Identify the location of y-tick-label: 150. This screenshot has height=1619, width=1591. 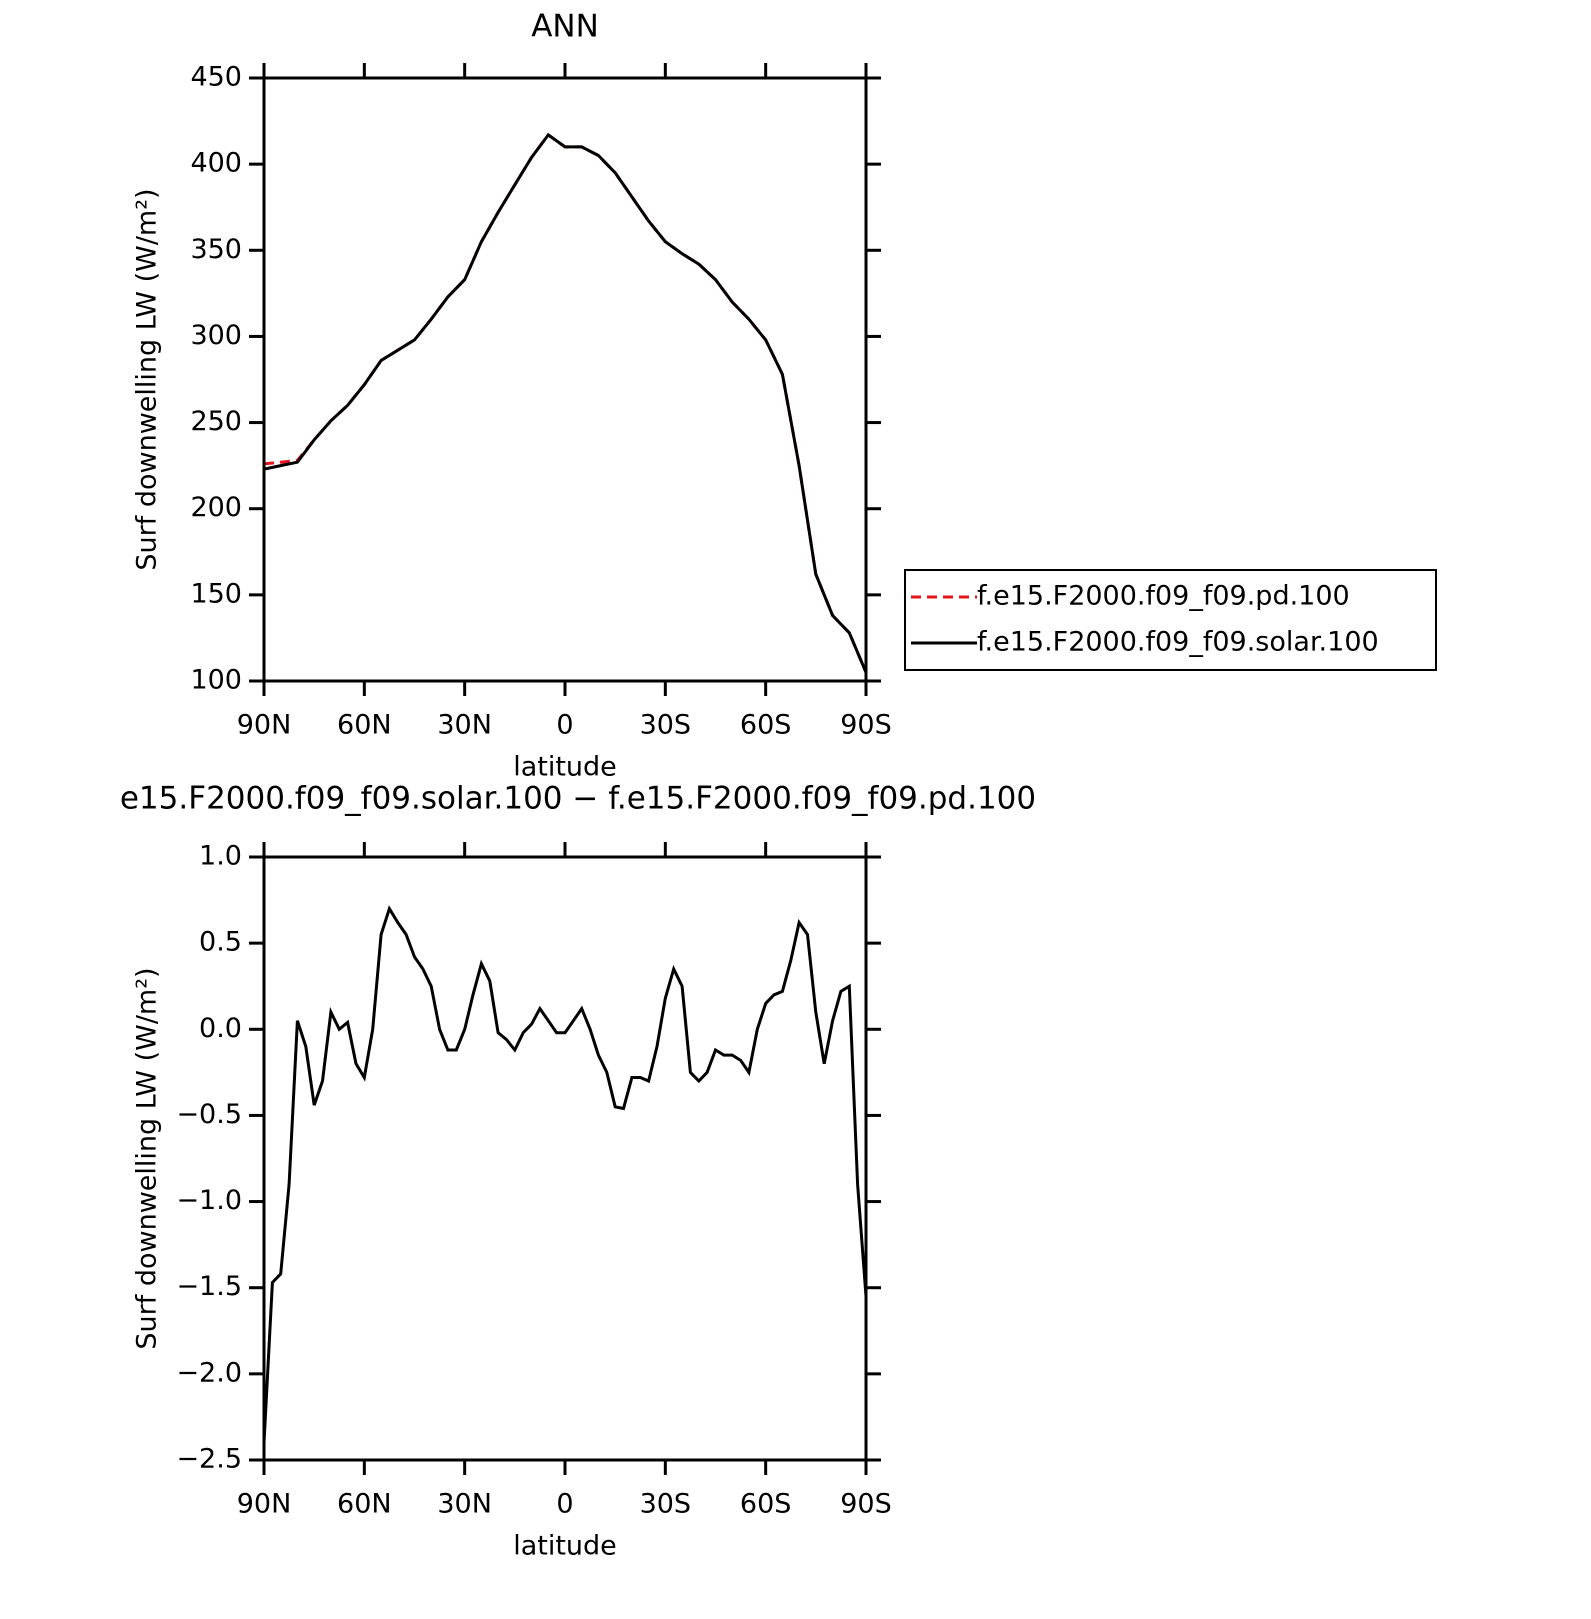
(216, 593).